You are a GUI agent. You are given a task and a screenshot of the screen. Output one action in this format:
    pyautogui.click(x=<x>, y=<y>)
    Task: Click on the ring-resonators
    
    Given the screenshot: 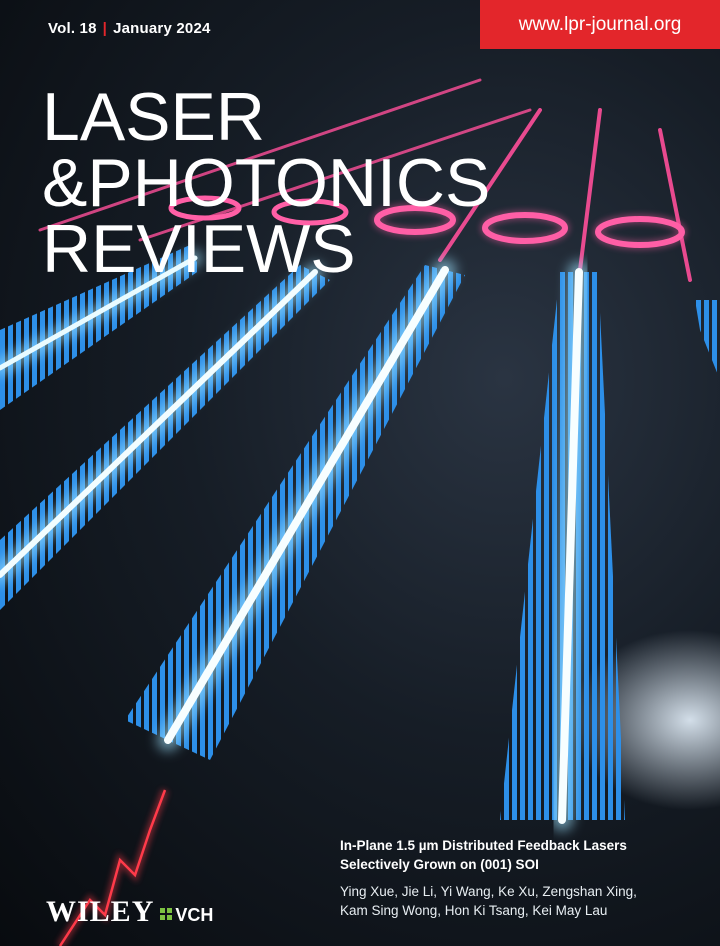 What is the action you would take?
    pyautogui.click(x=427, y=222)
    